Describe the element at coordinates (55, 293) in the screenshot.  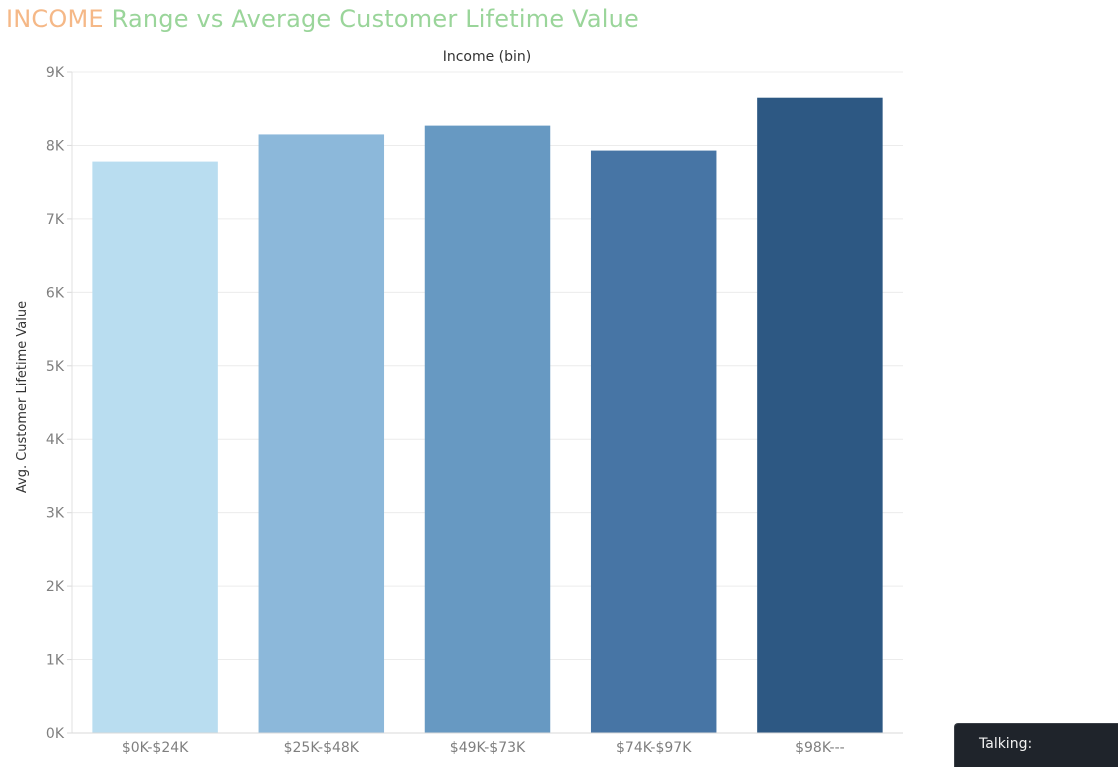
I see `y-tick-label: 6K` at that location.